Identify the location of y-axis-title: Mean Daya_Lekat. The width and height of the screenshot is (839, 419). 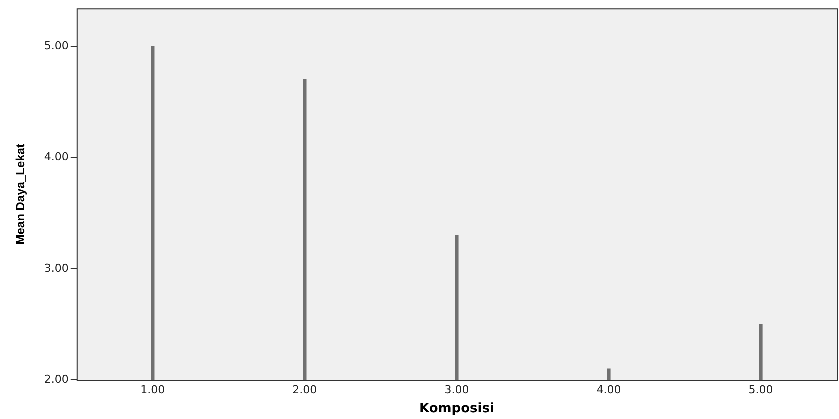
(21, 194).